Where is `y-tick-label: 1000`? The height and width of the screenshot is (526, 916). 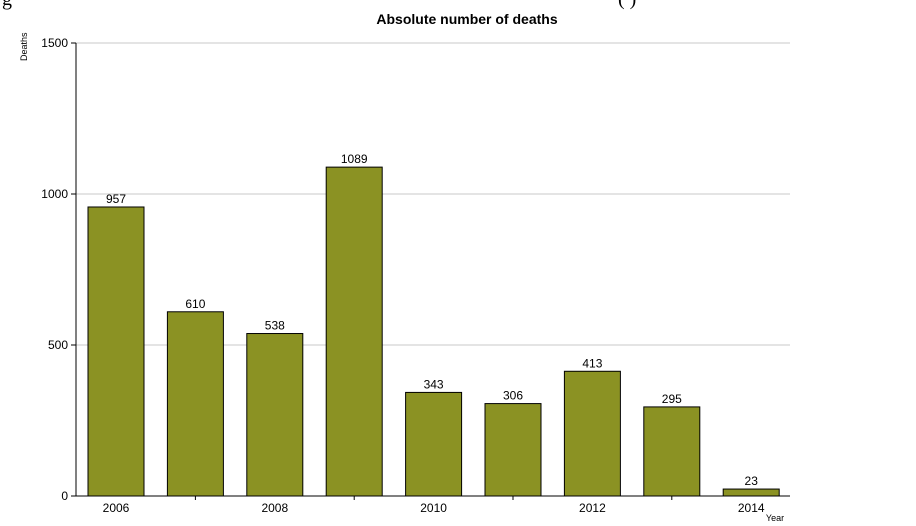
y-tick-label: 1000 is located at coordinates (54, 194).